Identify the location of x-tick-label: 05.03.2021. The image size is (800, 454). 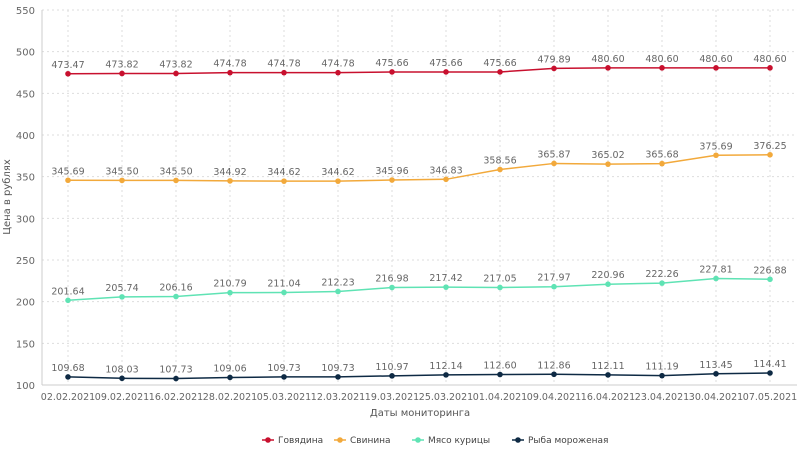
(284, 397).